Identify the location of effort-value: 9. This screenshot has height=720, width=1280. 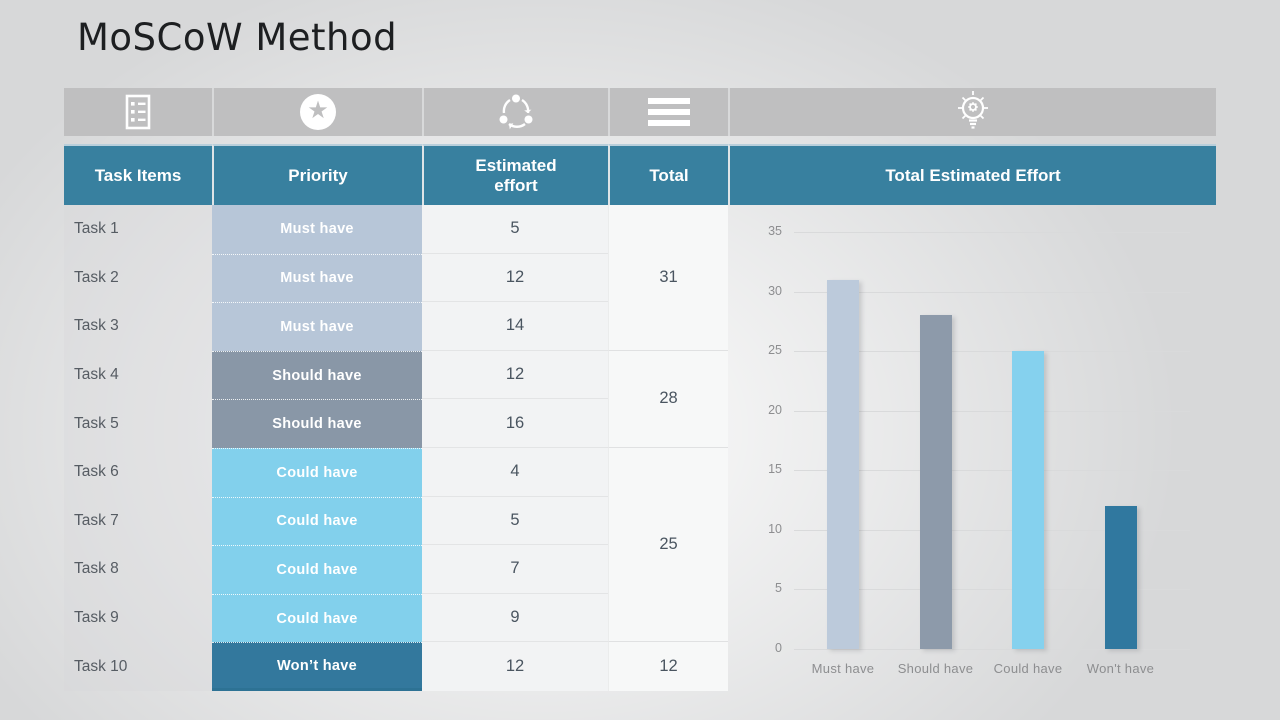
(515, 618).